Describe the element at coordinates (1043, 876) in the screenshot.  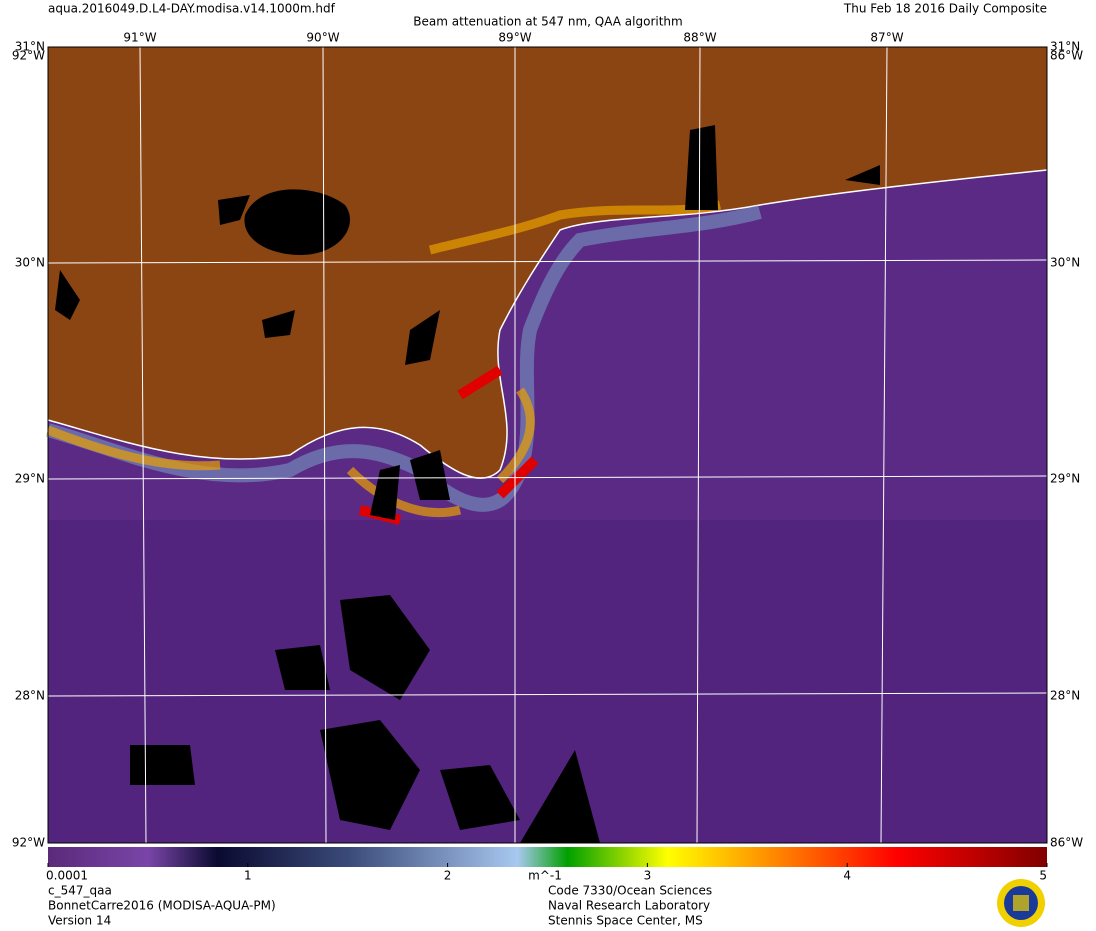
I see `colorbar-tick-label: 5` at that location.